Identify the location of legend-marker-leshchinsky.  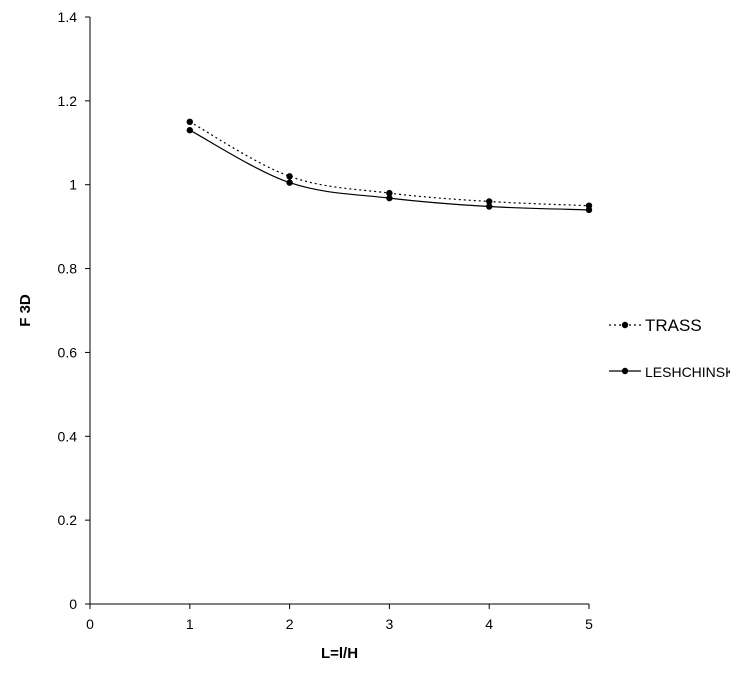
(625, 371).